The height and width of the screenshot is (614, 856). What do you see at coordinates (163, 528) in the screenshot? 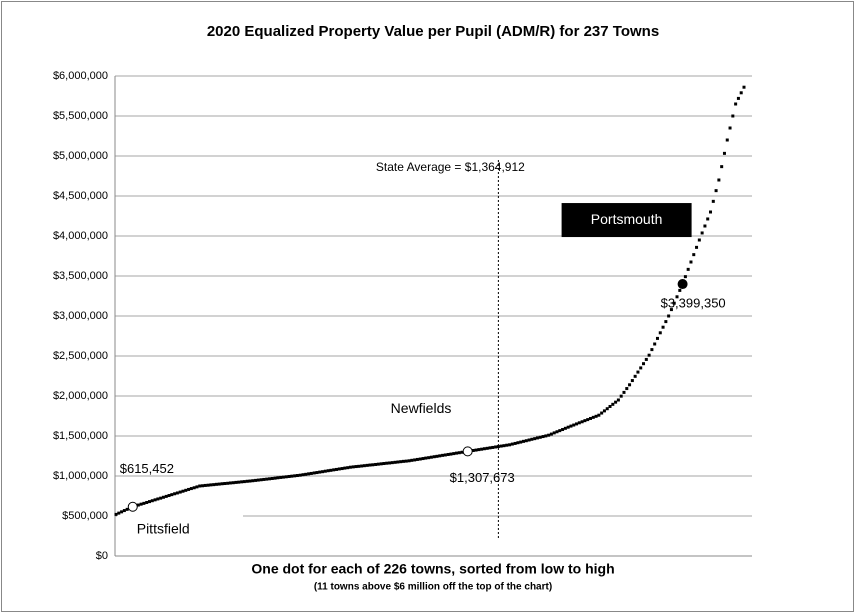
I see `annotation: Pittsfield` at bounding box center [163, 528].